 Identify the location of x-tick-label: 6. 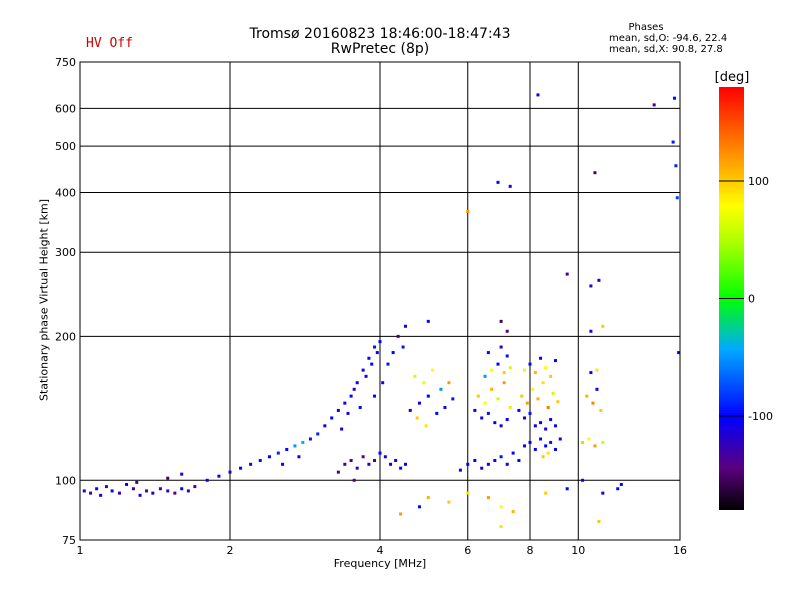
(467, 550).